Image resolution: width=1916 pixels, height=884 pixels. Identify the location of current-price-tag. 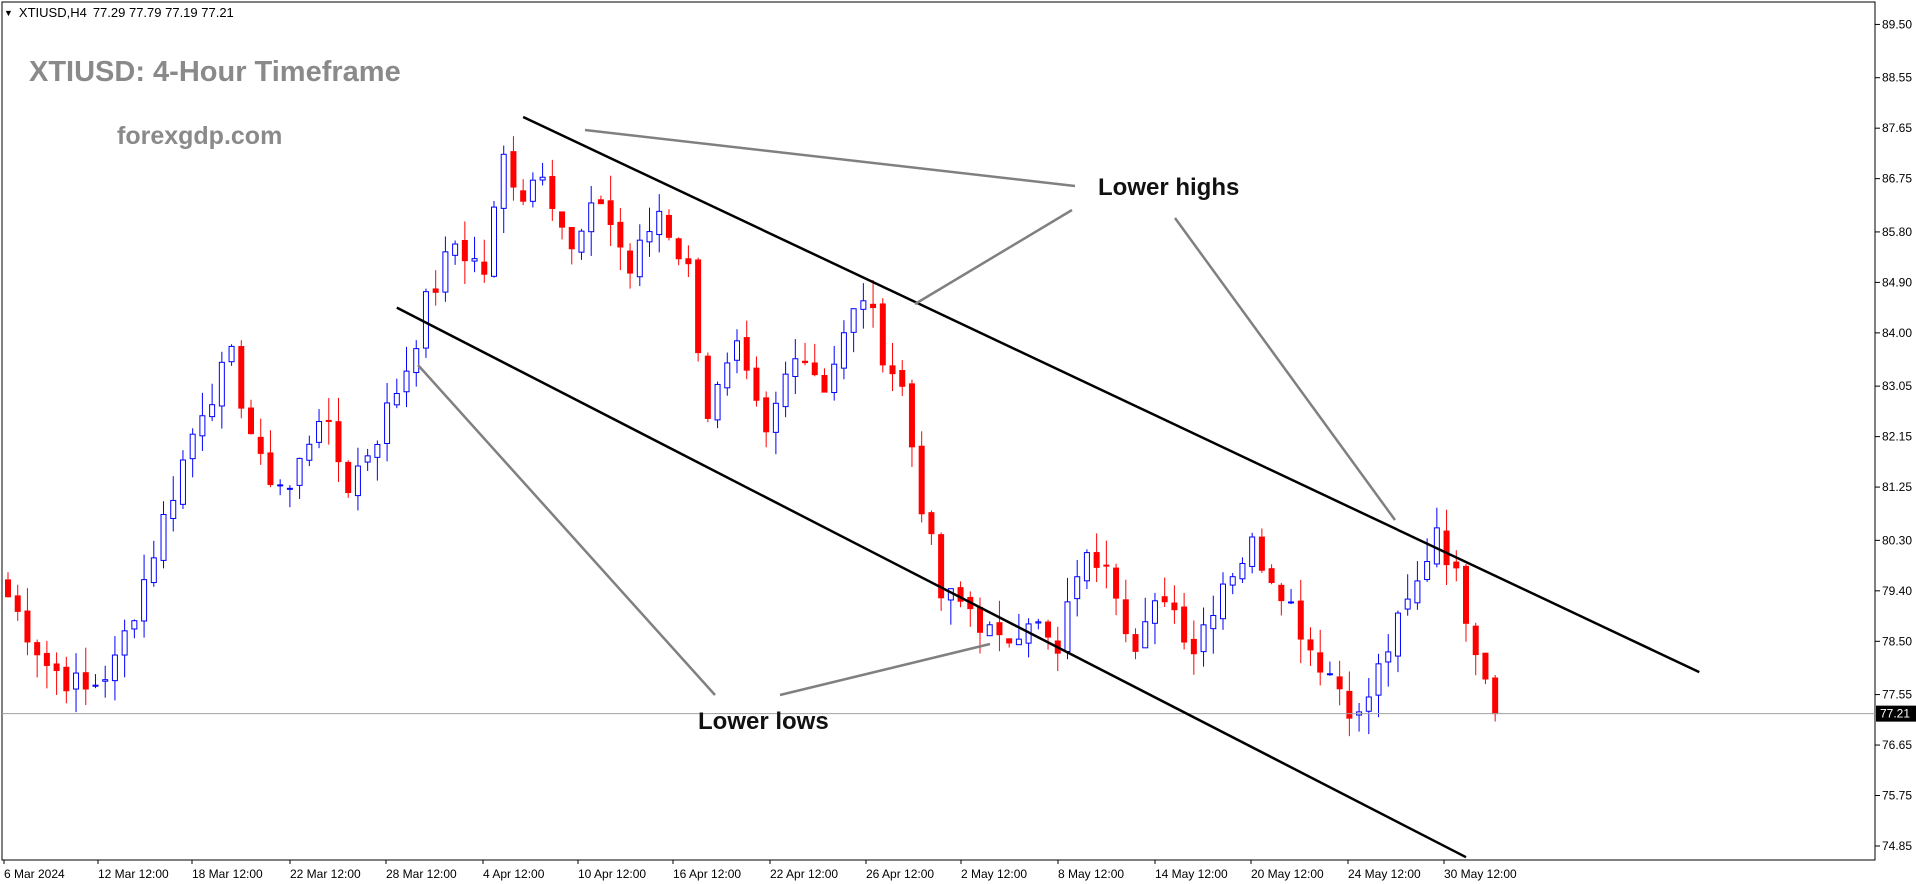
(1896, 713).